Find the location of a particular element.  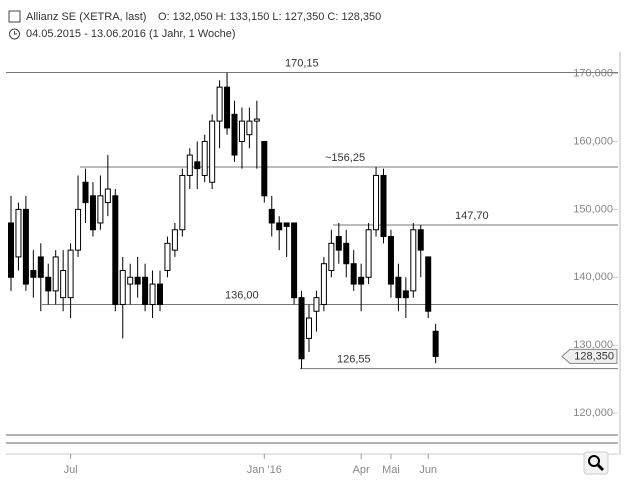

icon is located at coordinates (14, 16).